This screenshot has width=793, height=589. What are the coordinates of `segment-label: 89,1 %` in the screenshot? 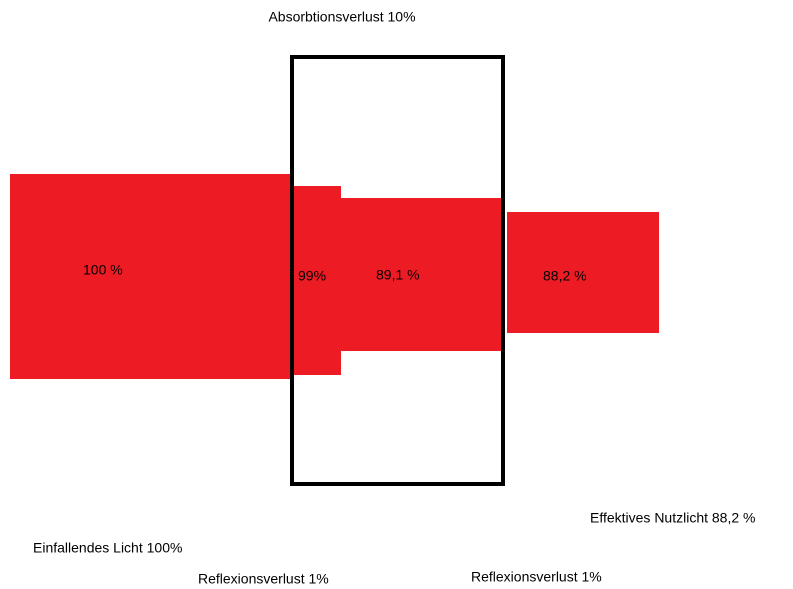 It's located at (398, 275).